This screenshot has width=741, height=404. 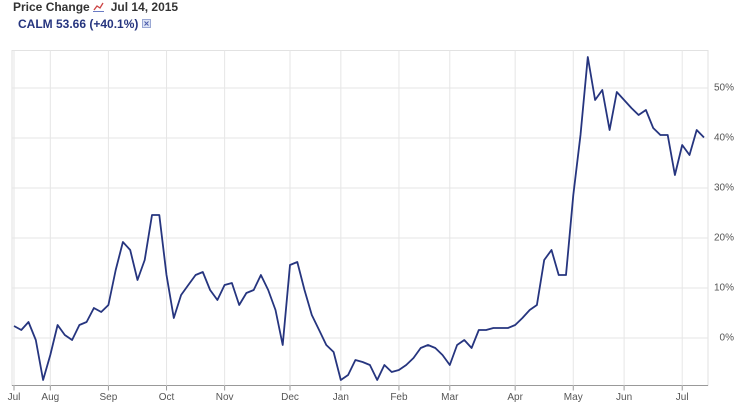 What do you see at coordinates (724, 238) in the screenshot?
I see `y-tick-label: 20%` at bounding box center [724, 238].